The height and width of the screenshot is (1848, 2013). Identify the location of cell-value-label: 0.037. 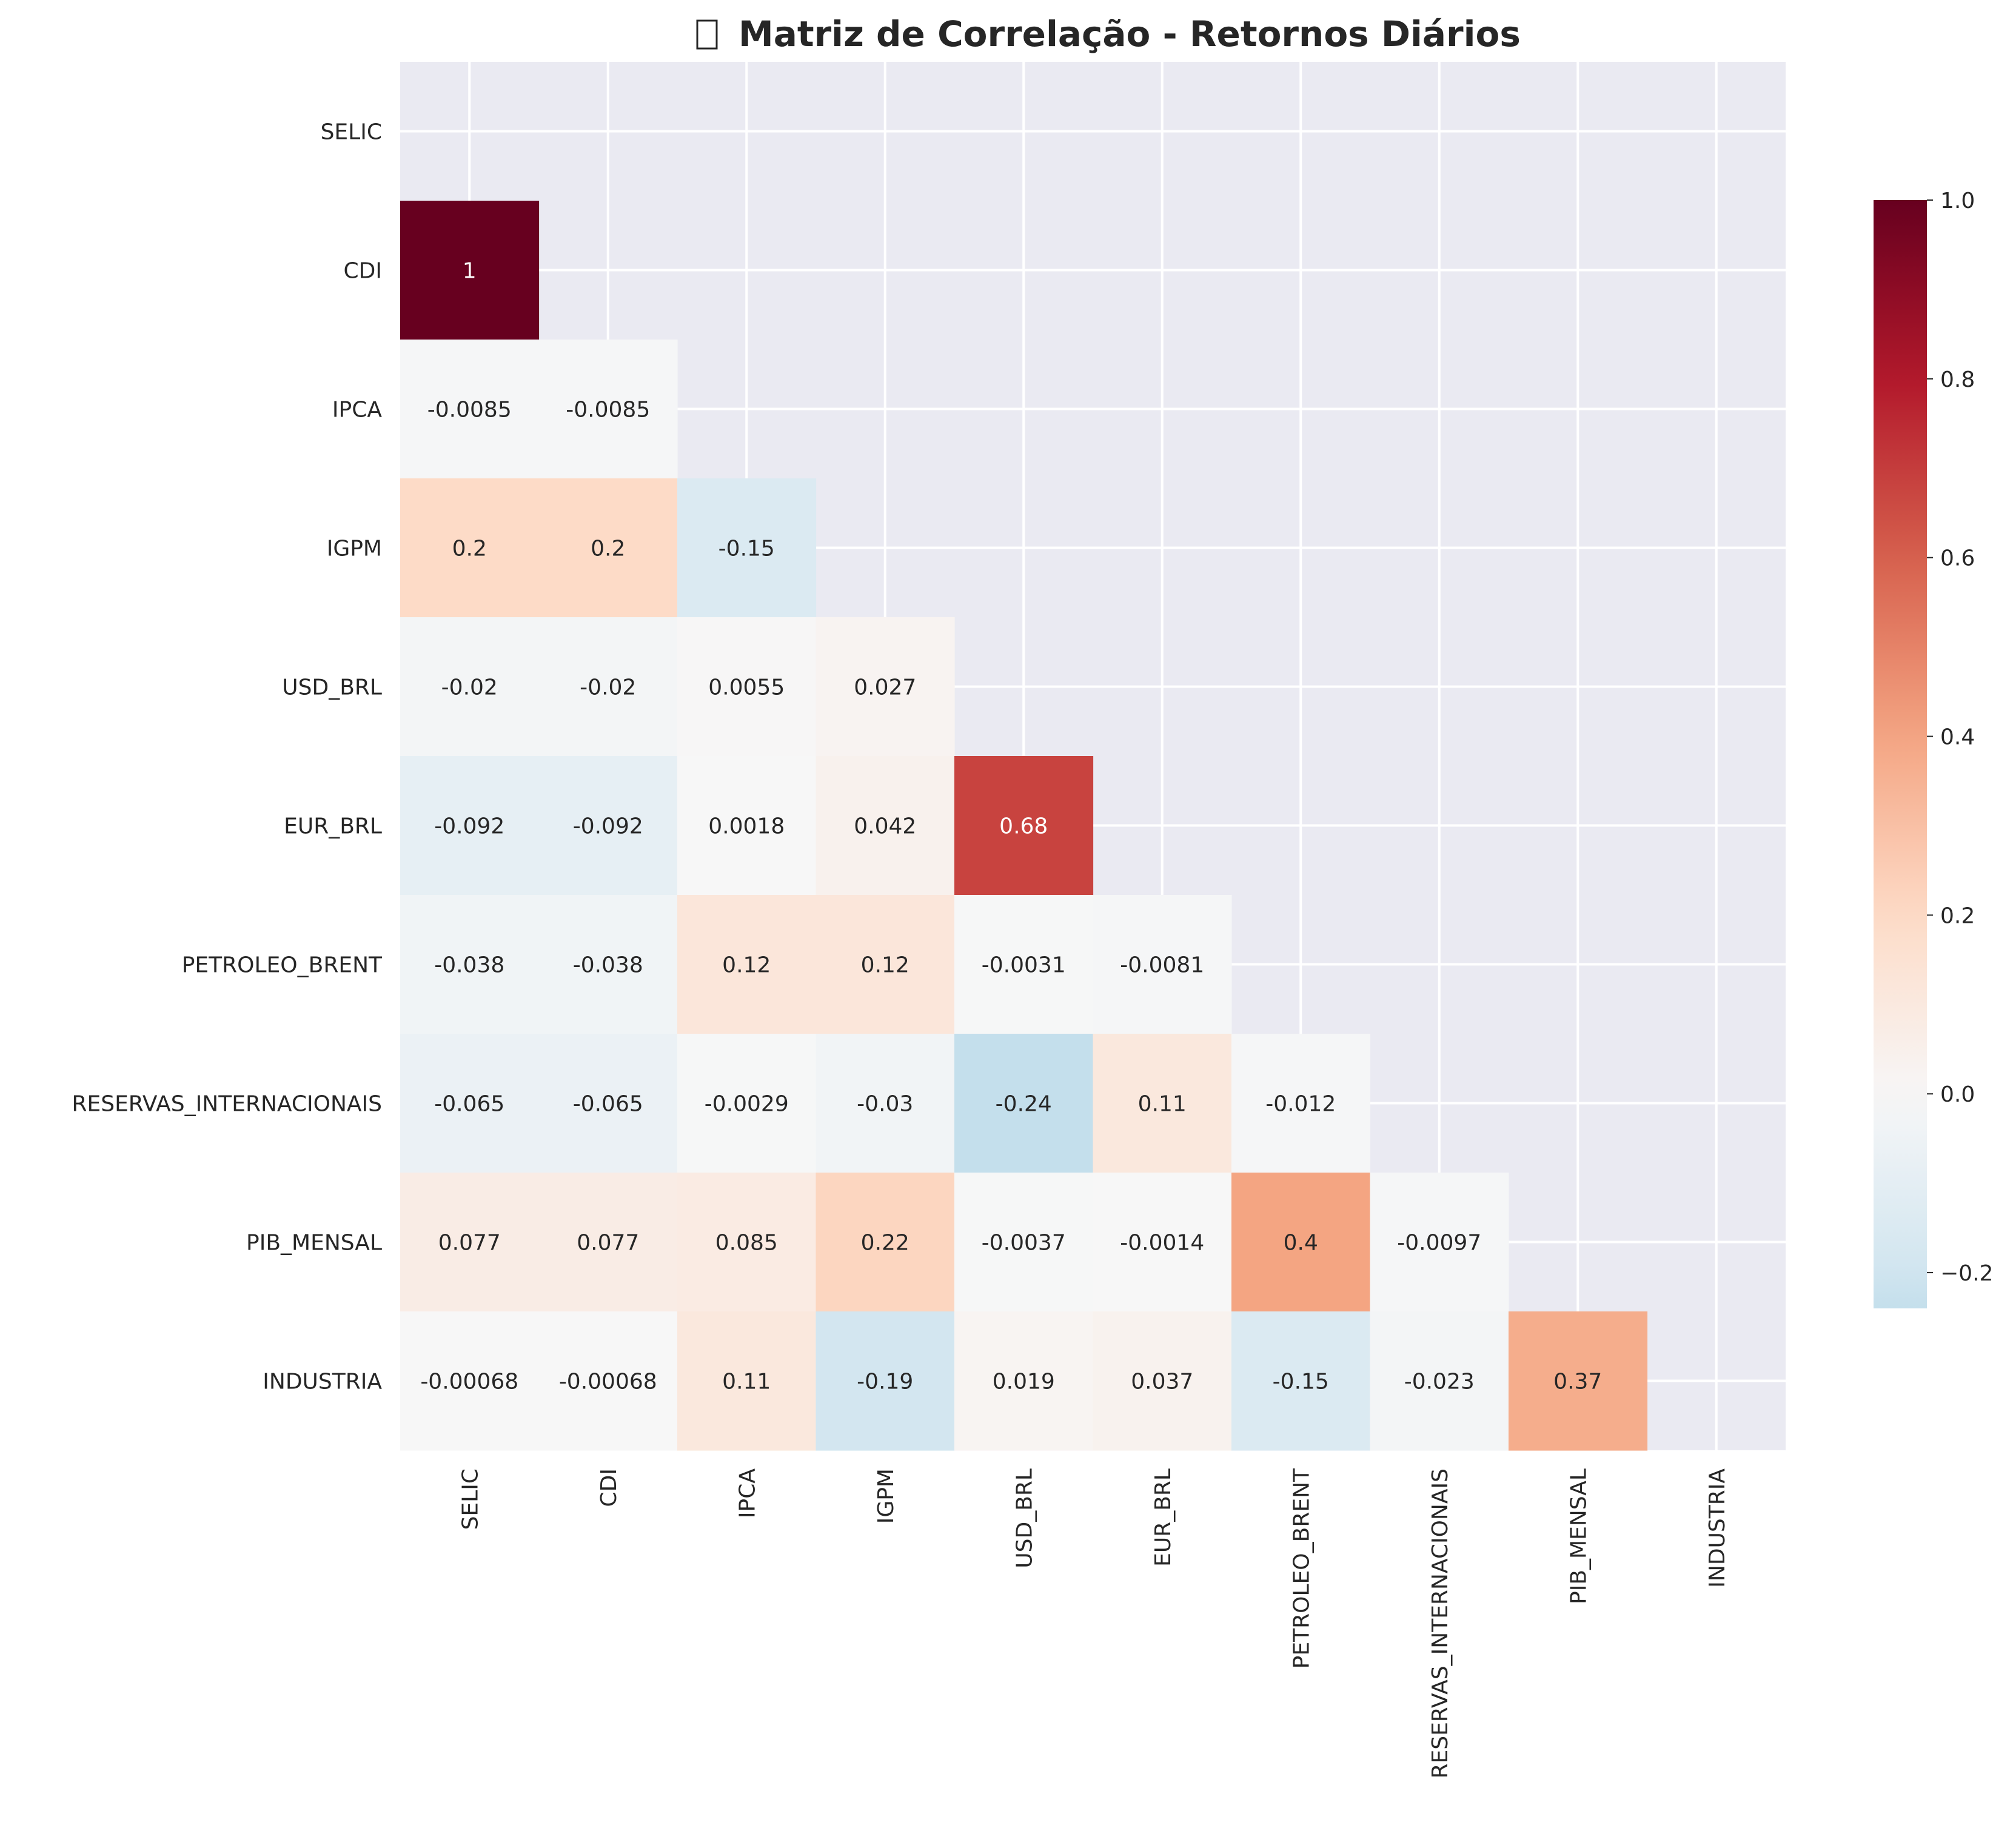
(1162, 1382).